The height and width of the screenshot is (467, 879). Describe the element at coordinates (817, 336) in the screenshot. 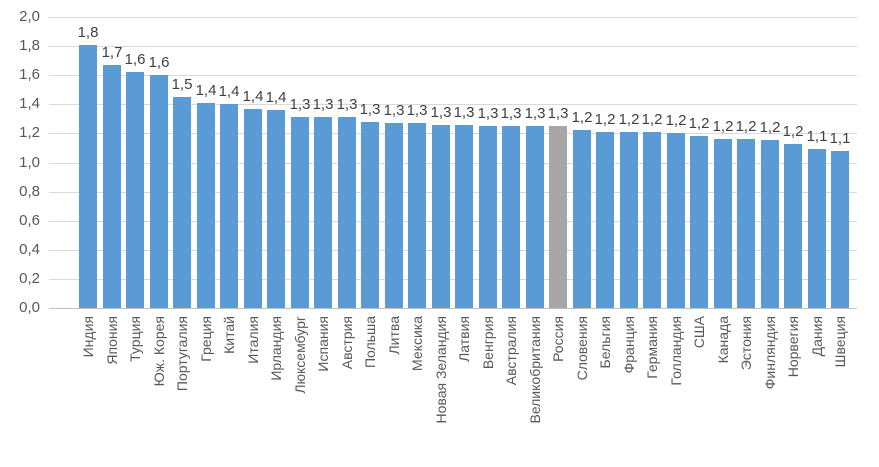

I see `category-label: Дания` at that location.